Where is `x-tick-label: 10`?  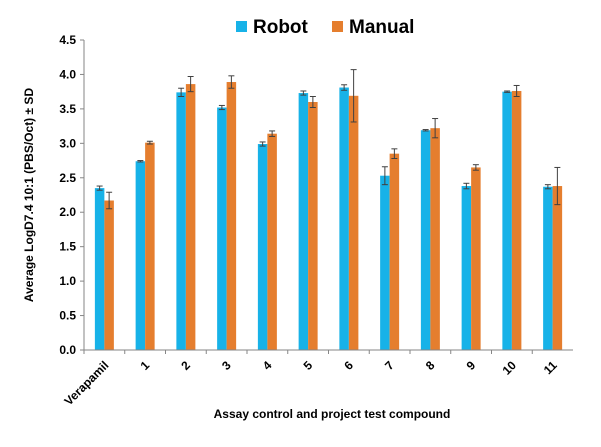
x-tick-label: 10 is located at coordinates (510, 368).